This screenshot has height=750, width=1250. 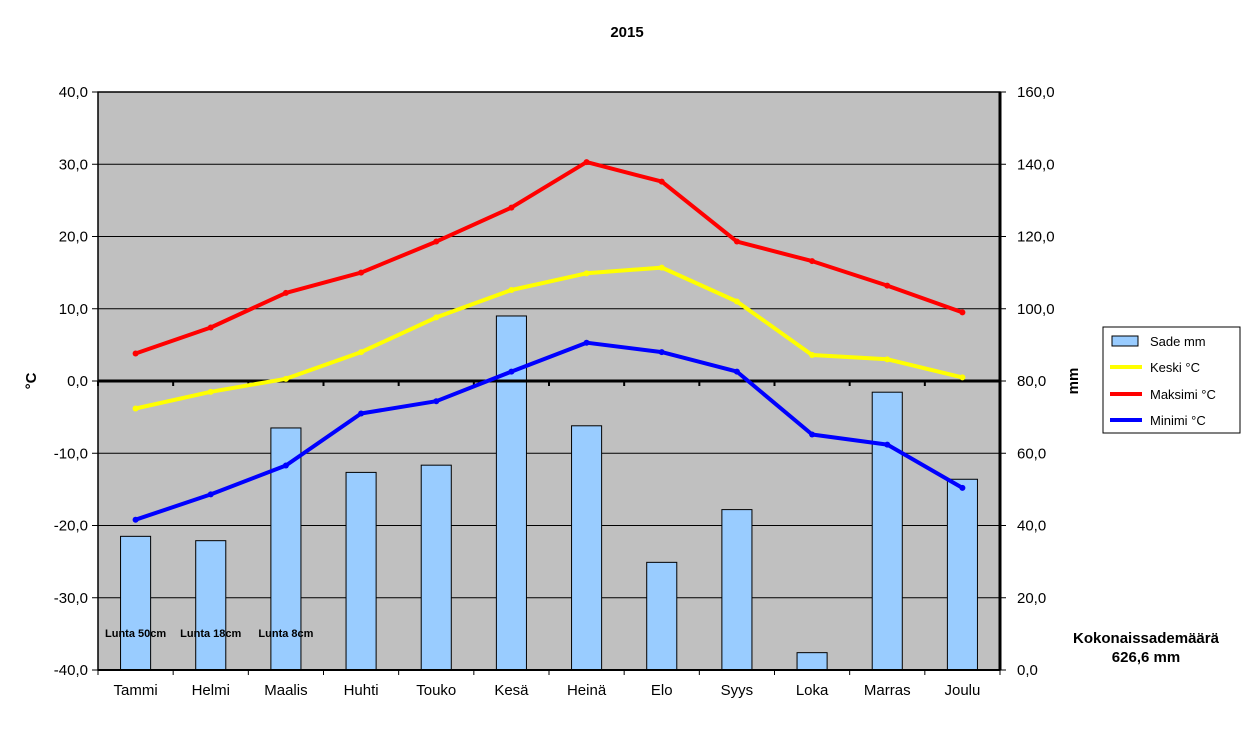 What do you see at coordinates (586, 273) in the screenshot?
I see `point-keski-heinä` at bounding box center [586, 273].